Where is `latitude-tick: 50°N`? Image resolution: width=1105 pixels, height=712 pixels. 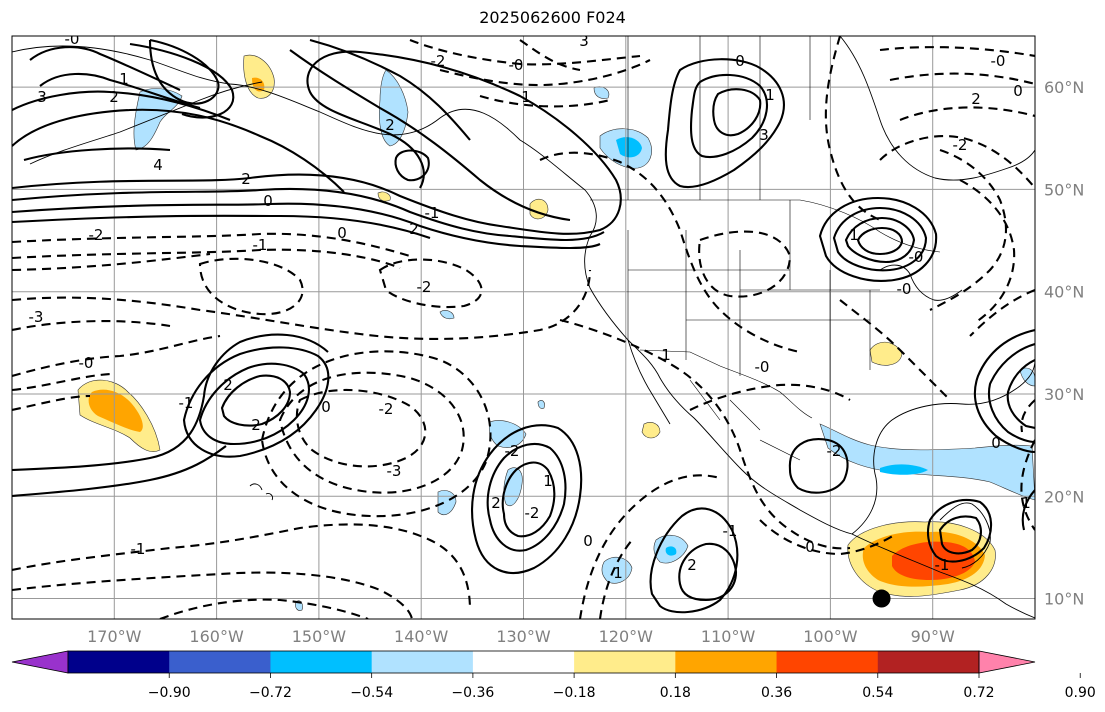 latitude-tick: 50°N is located at coordinates (1064, 189).